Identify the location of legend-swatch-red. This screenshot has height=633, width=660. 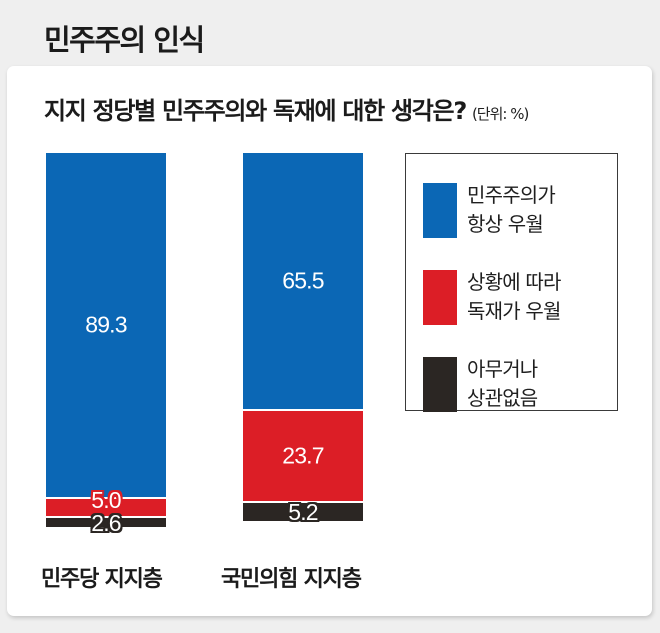
(440, 297).